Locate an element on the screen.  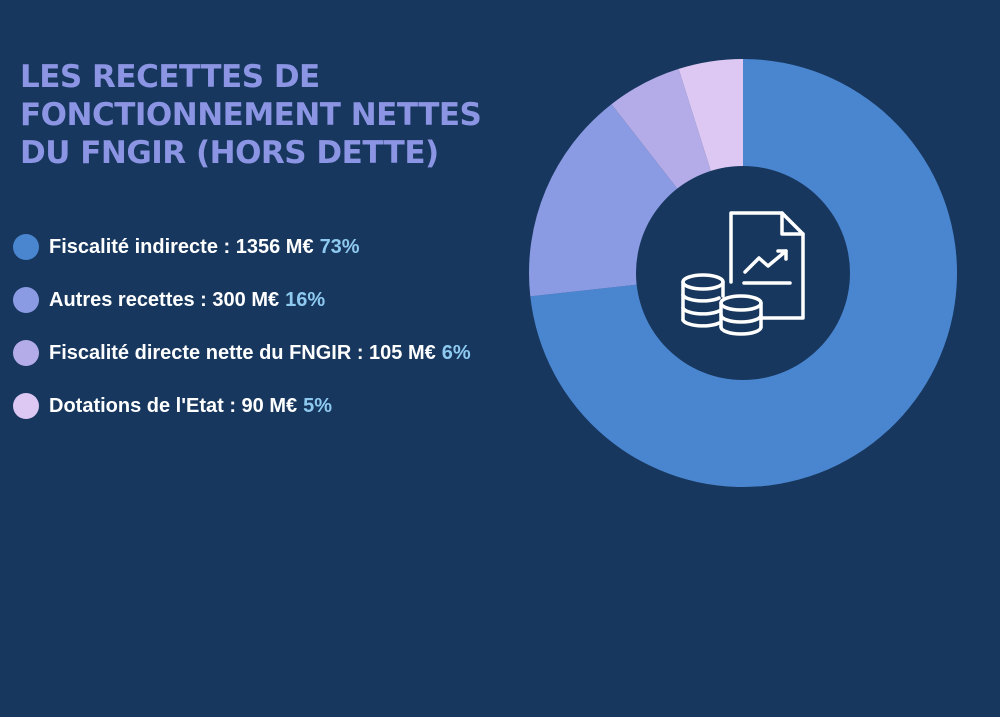
legend-label: Dotations de l'Etat : 90 M€ is located at coordinates (173, 405).